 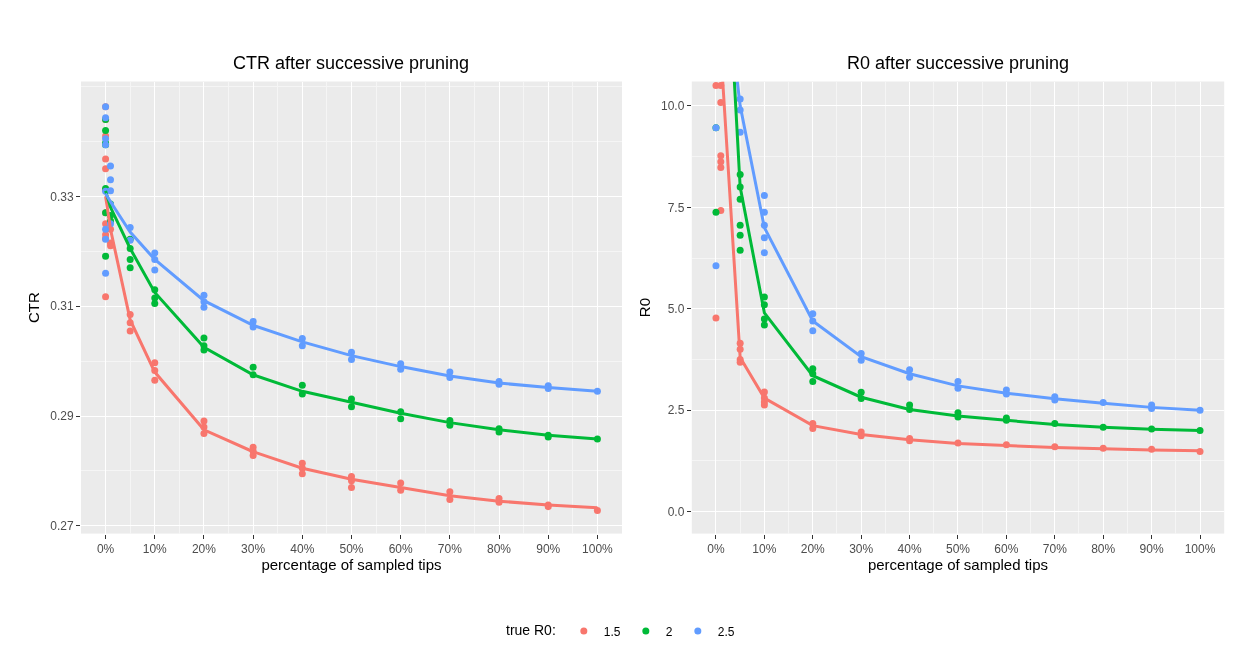 I want to click on legend-label: 2.5, so click(x=726, y=631).